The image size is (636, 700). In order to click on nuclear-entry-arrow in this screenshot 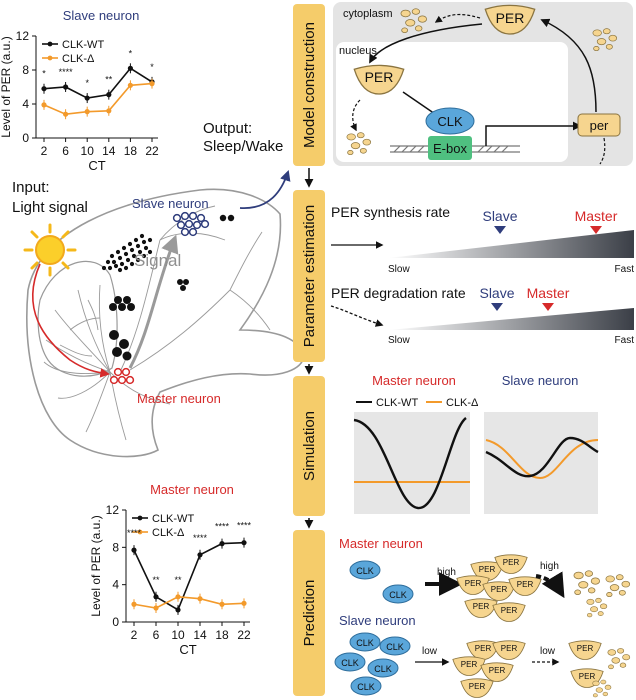, I will do `click(426, 43)`.